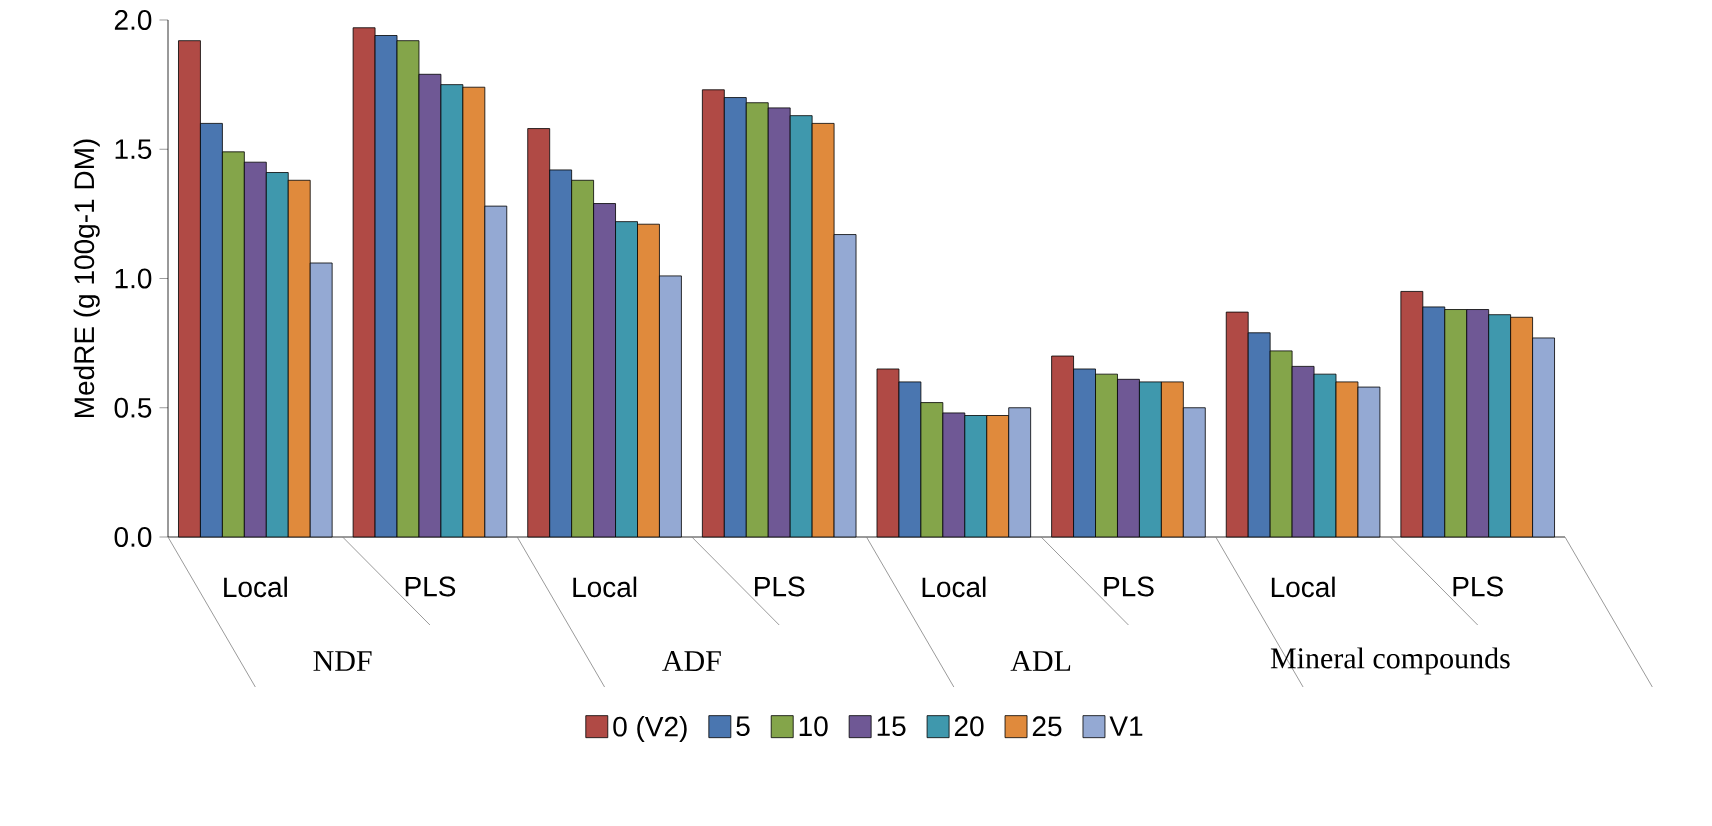 The height and width of the screenshot is (826, 1712). Describe the element at coordinates (133, 537) in the screenshot. I see `y-tick-label: 0.0` at that location.